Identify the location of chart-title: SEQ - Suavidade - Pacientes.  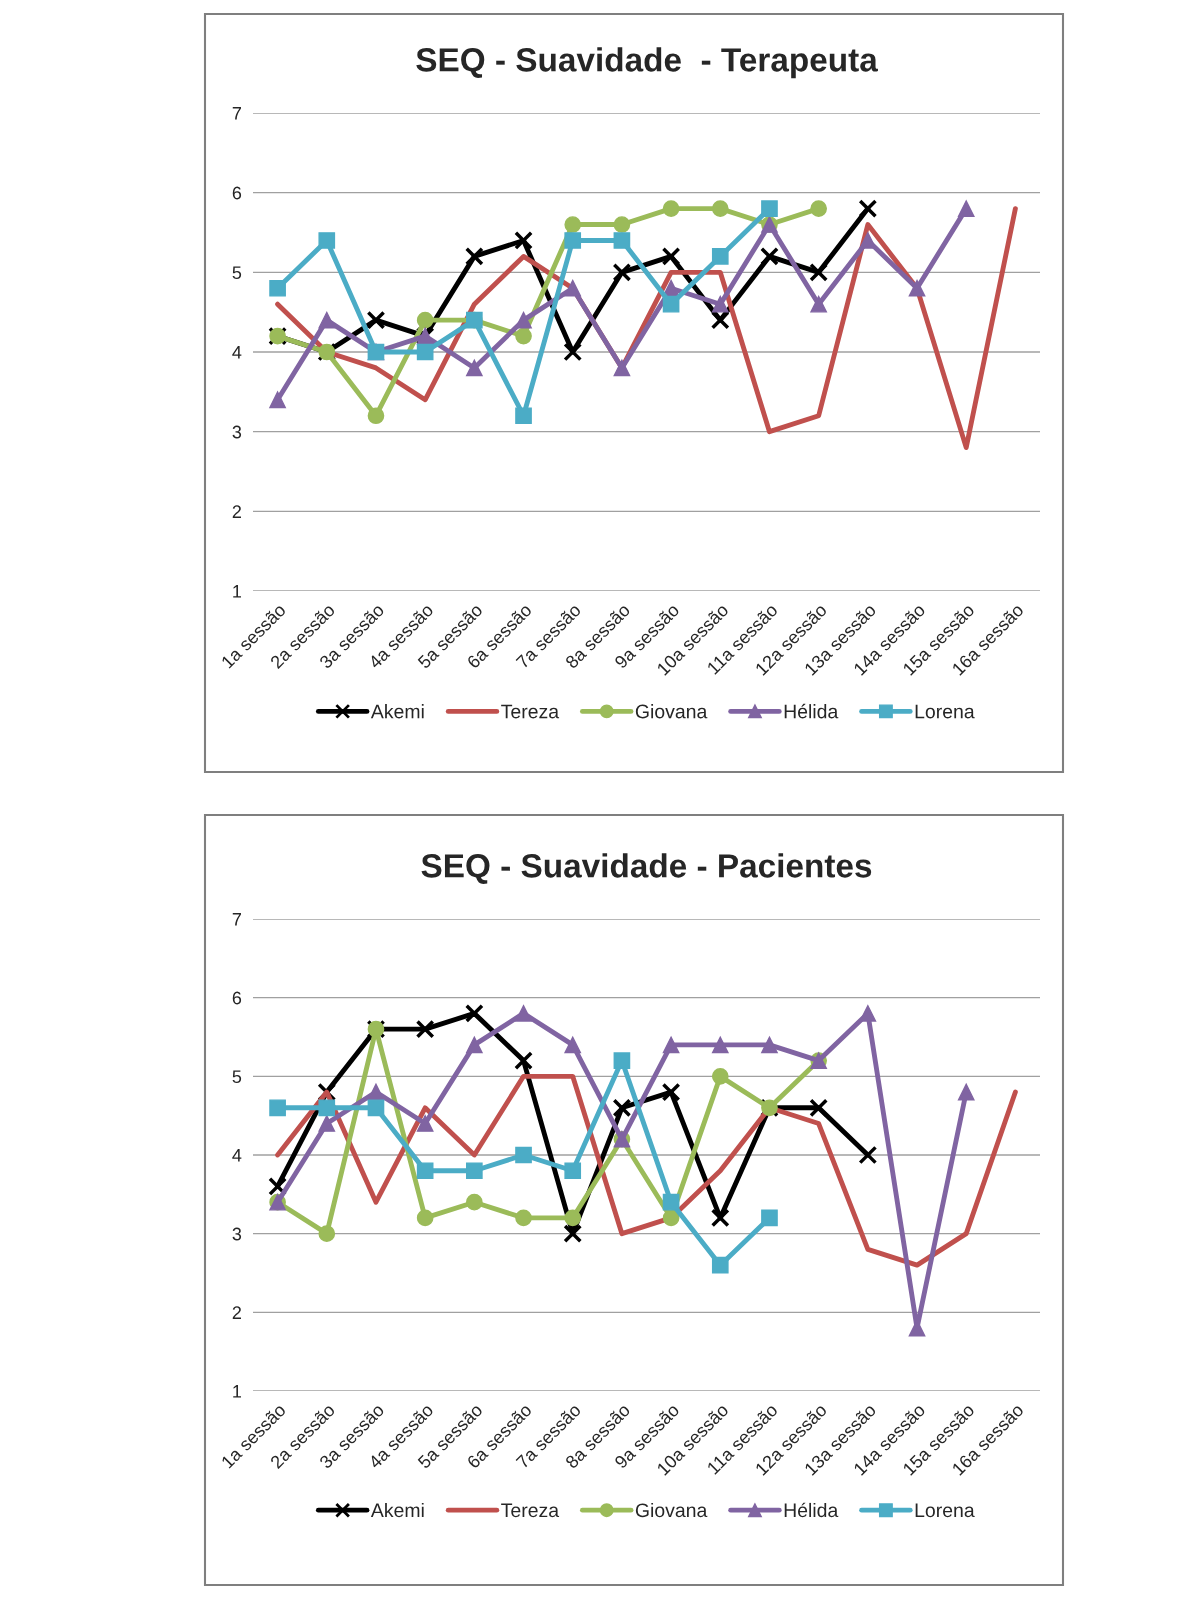
(646, 868).